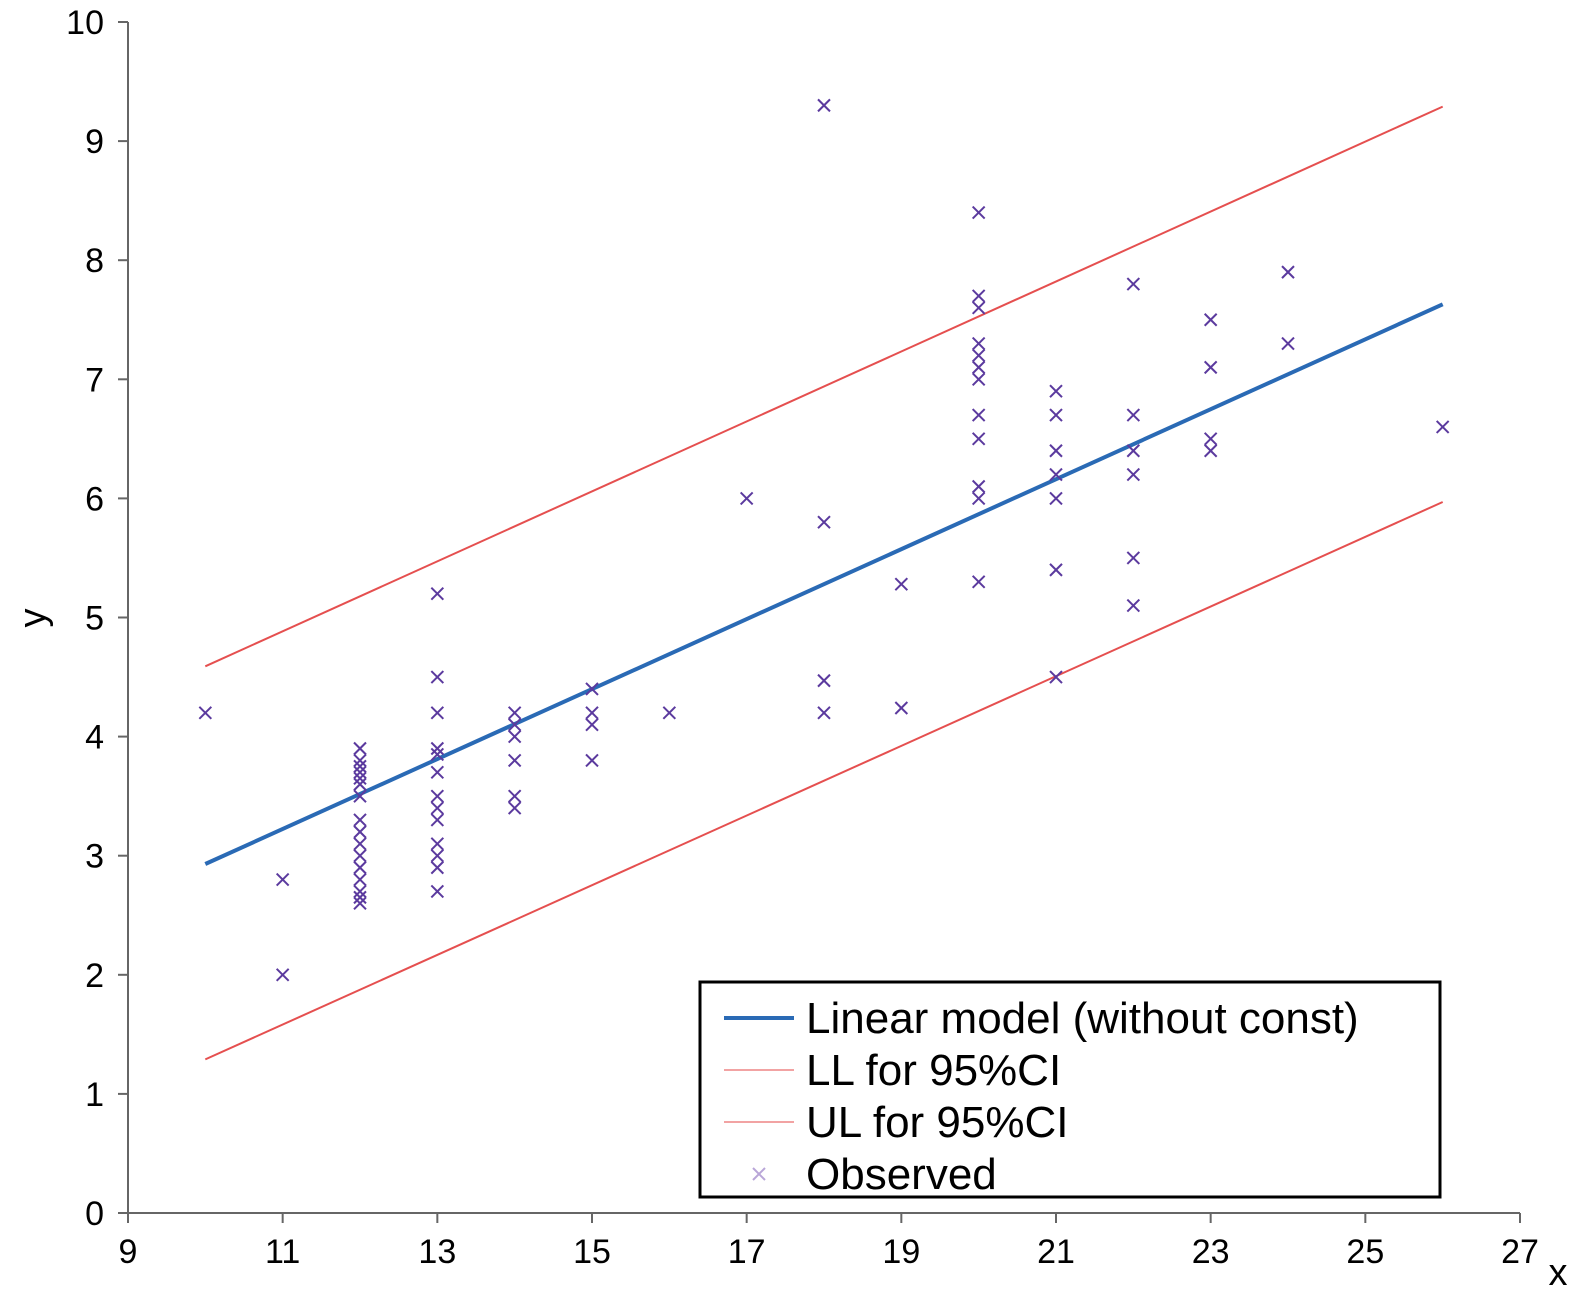  What do you see at coordinates (94, 261) in the screenshot?
I see `y-tick-label: 8` at bounding box center [94, 261].